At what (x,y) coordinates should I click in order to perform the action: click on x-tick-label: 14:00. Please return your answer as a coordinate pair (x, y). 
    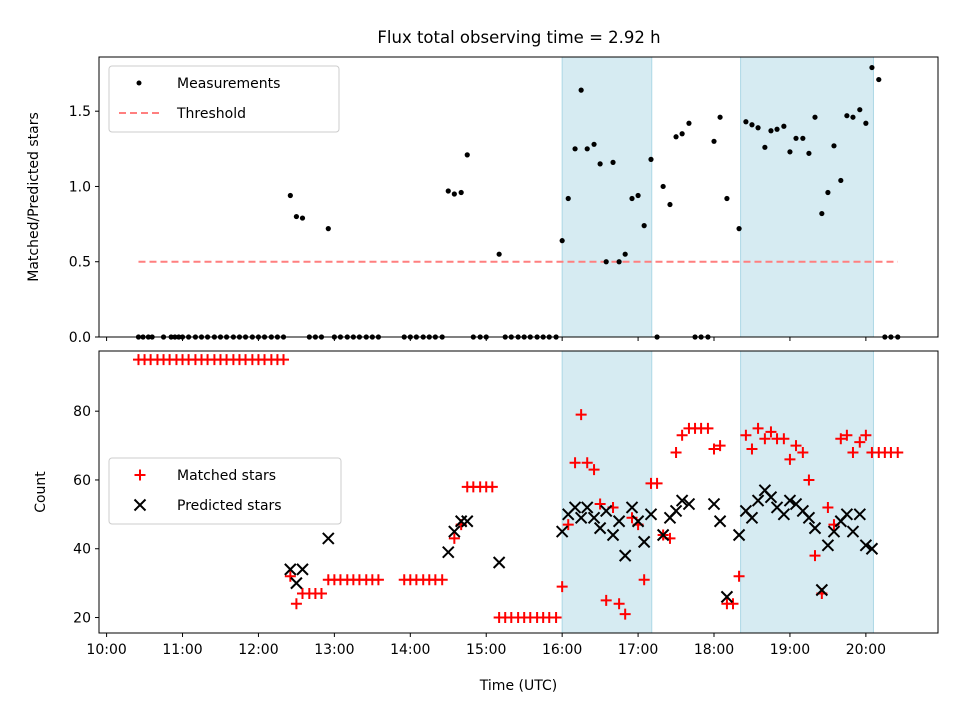
    Looking at the image, I should click on (410, 650).